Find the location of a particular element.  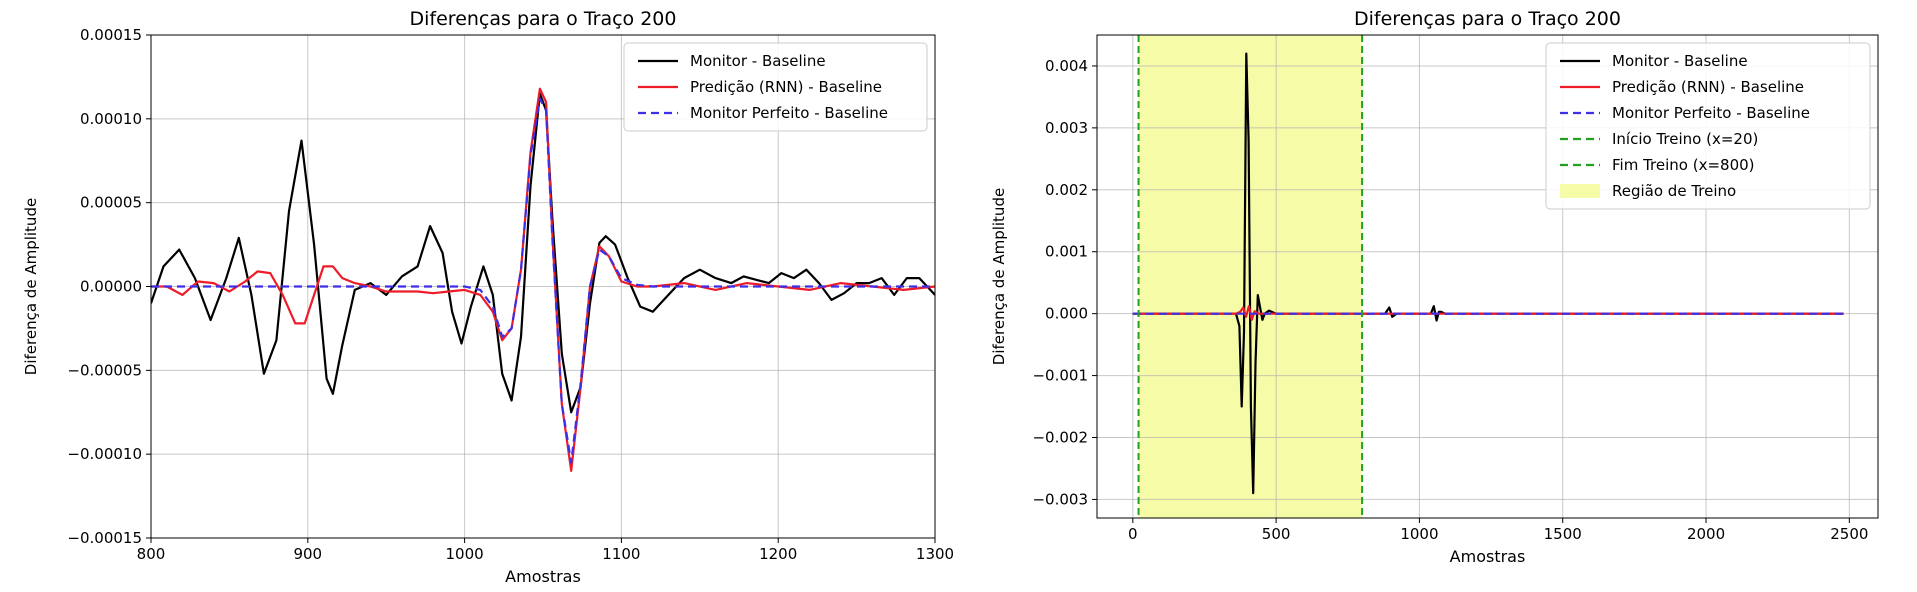

x-tick-label: 1200 is located at coordinates (778, 554).